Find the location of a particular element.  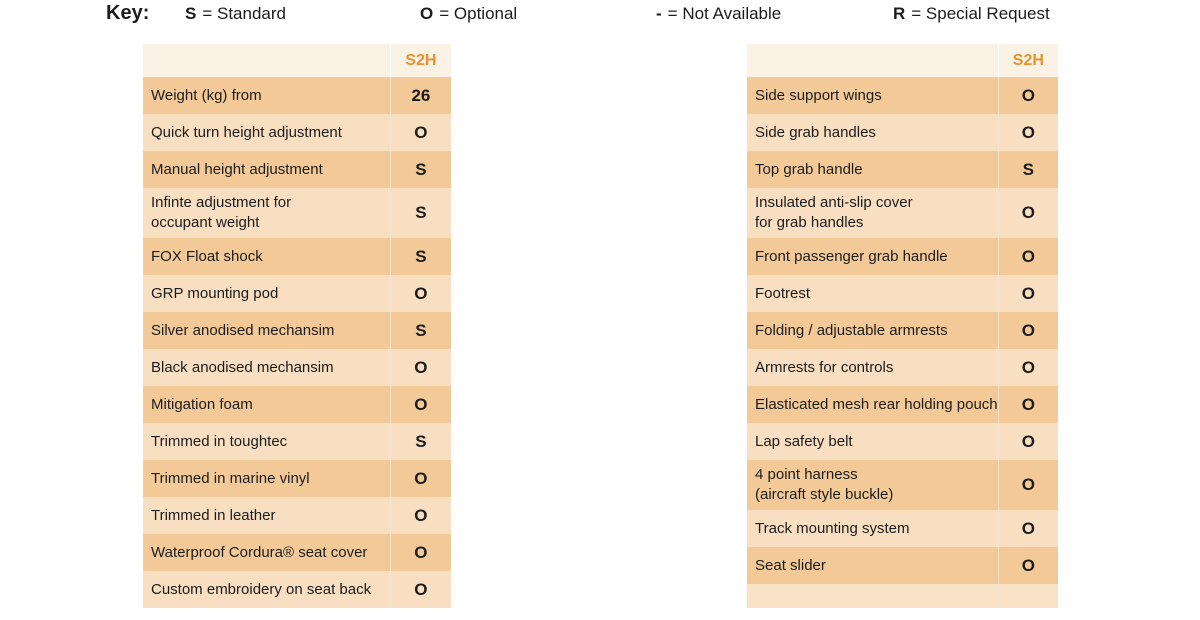

feature-text: Footrest is located at coordinates (783, 293).